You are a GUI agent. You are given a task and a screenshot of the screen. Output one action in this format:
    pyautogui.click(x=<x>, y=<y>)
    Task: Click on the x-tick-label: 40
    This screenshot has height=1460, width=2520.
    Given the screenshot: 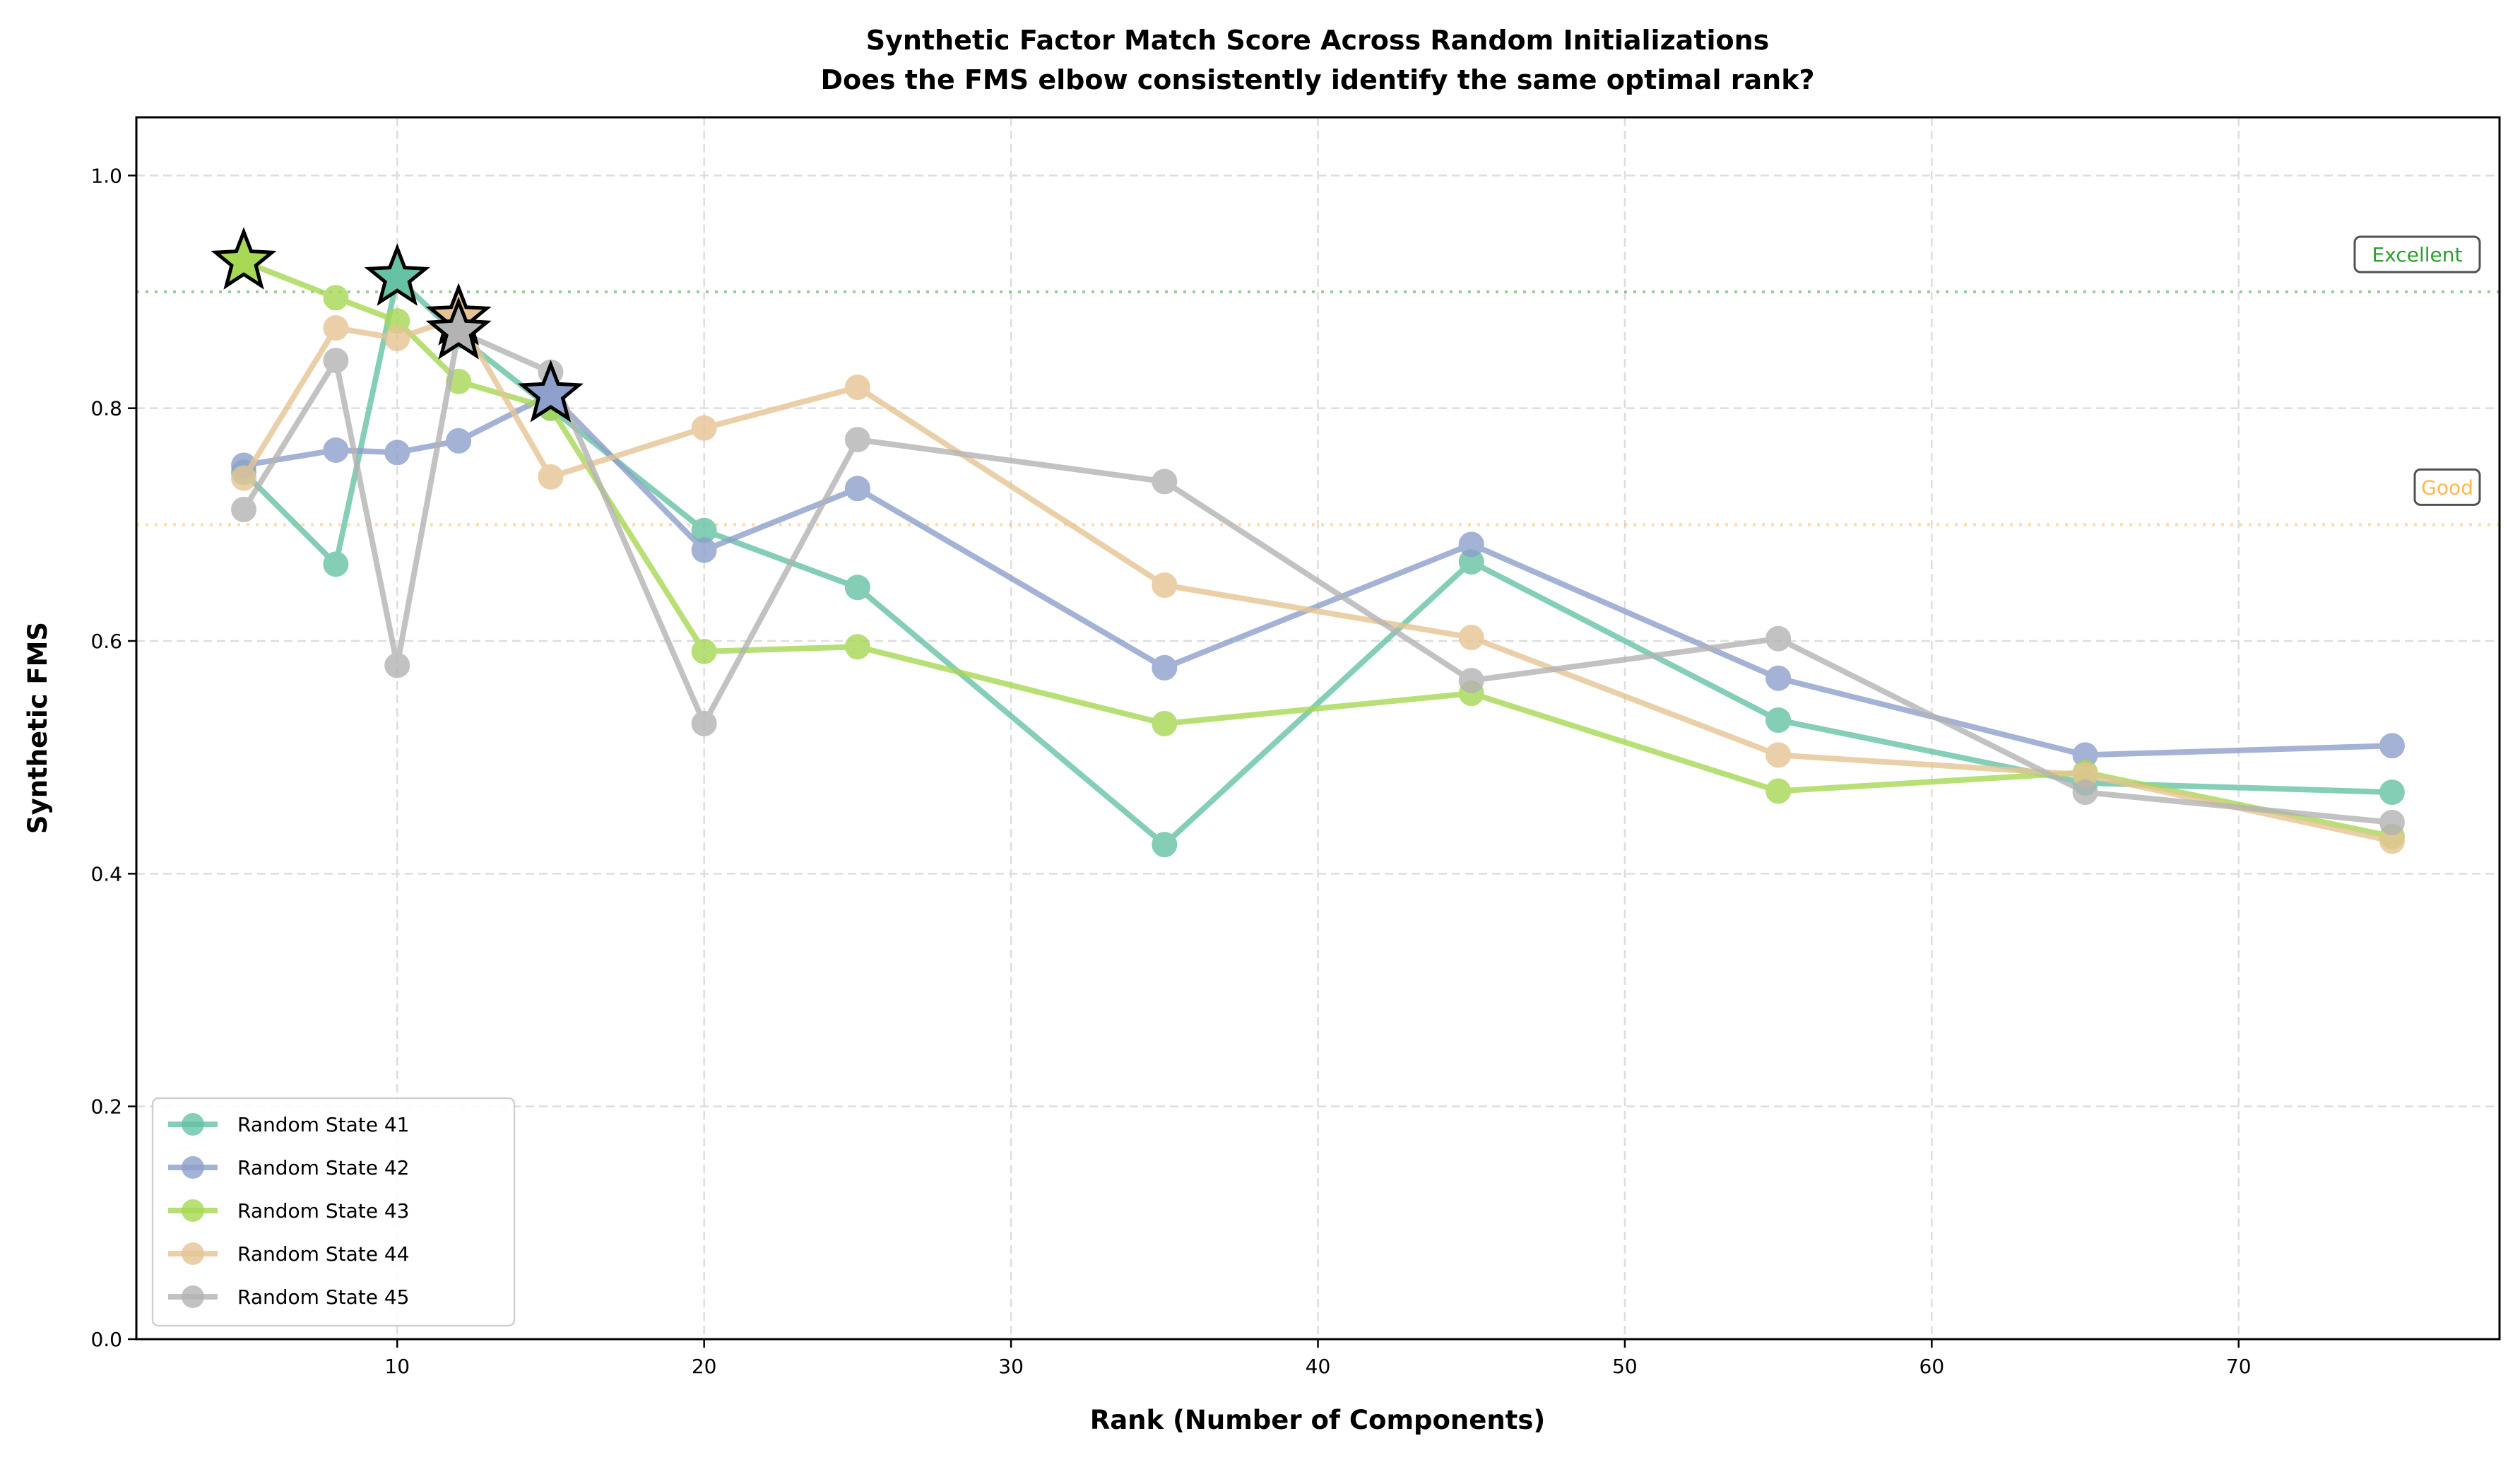 What is the action you would take?
    pyautogui.click(x=1318, y=1366)
    